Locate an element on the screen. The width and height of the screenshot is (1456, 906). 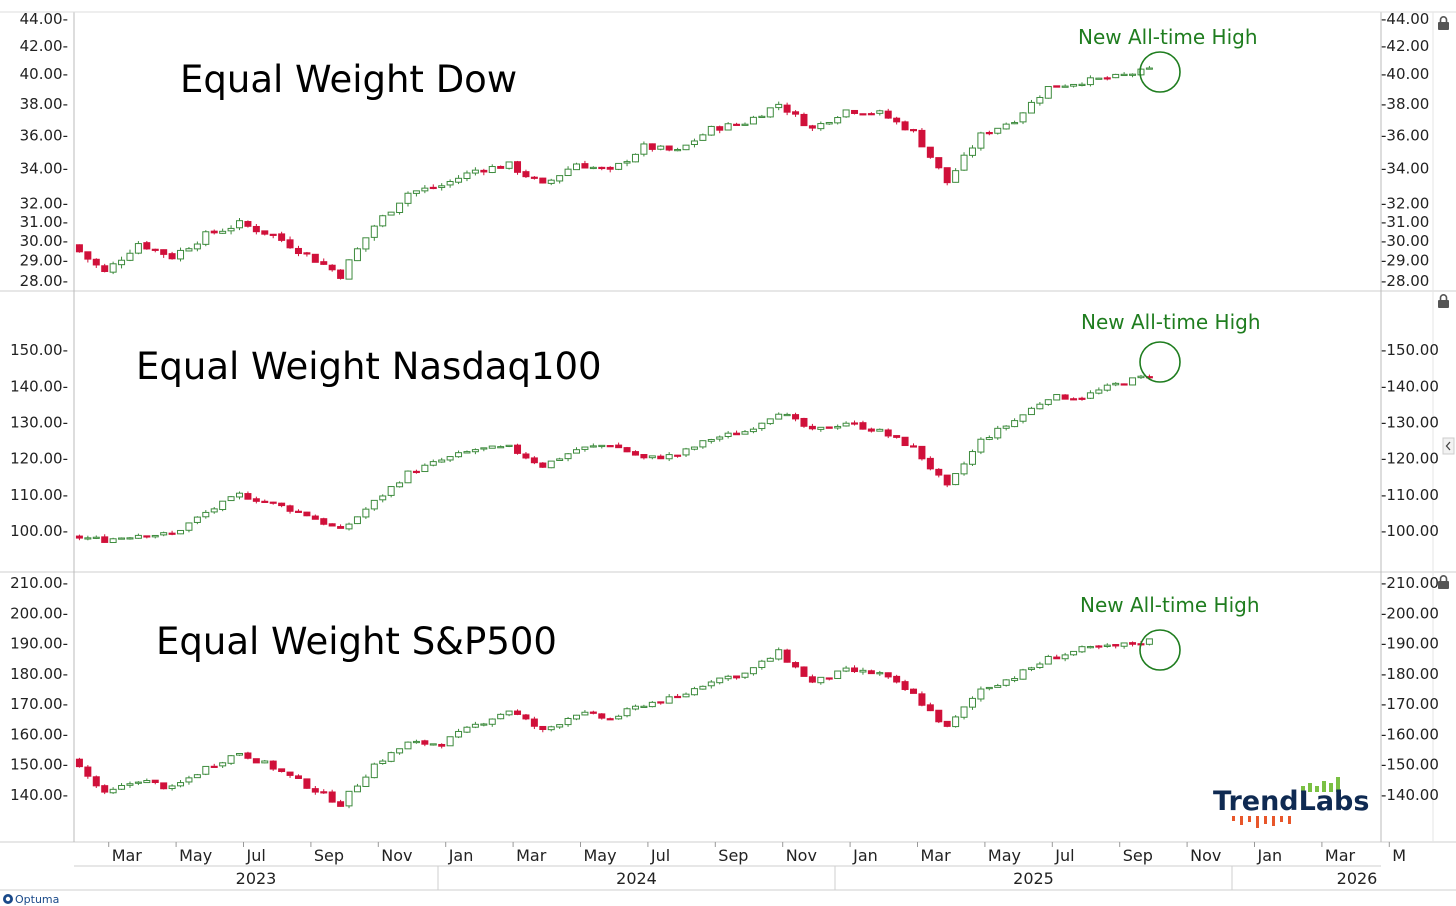
logo-bars-icon is located at coordinates (1320, 784).